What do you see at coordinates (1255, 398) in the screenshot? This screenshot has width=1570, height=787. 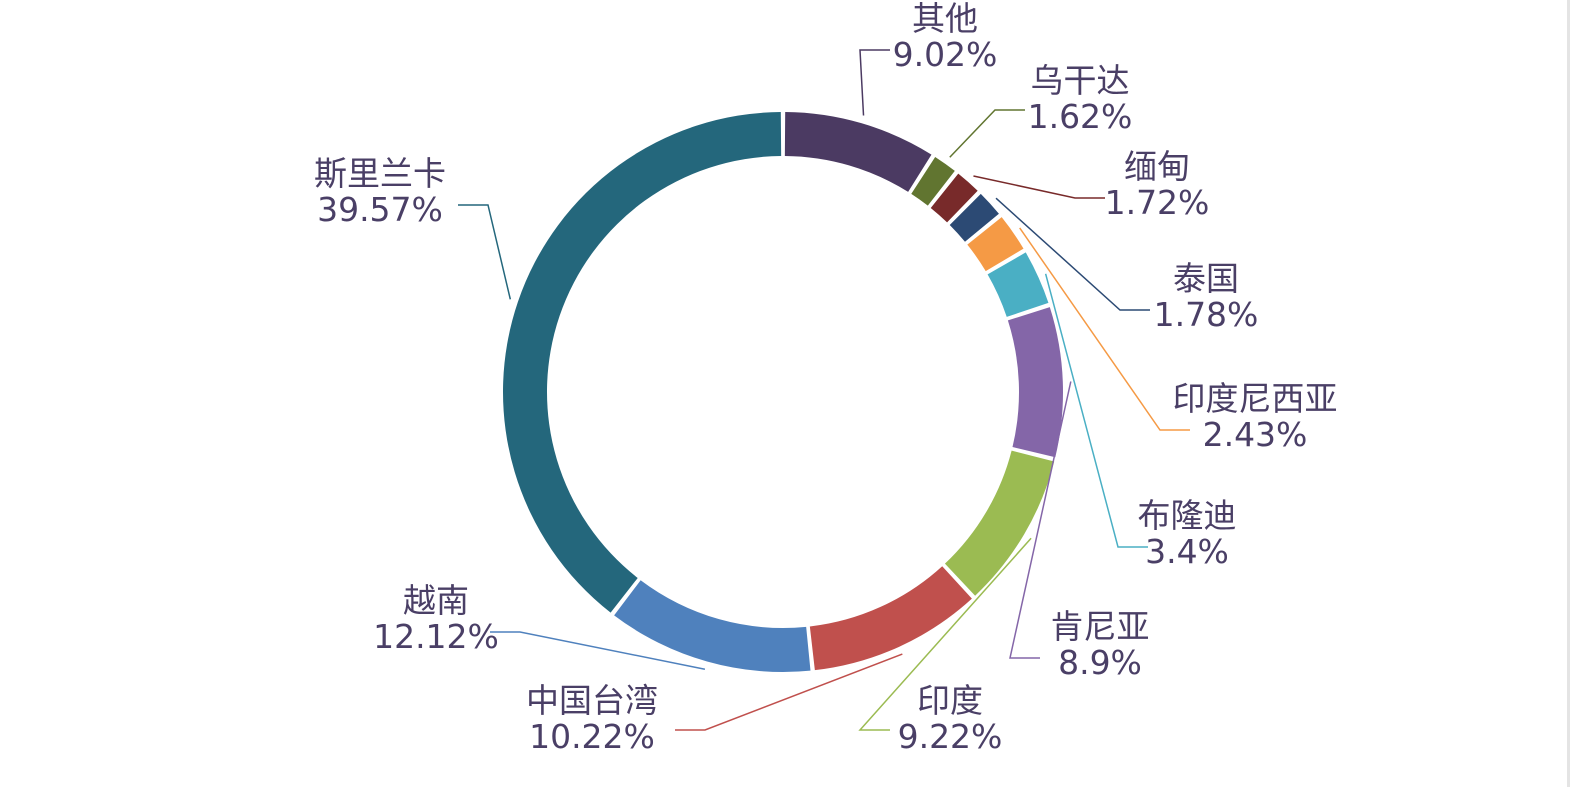 I see `slice-label-4: 印度尼西亚` at bounding box center [1255, 398].